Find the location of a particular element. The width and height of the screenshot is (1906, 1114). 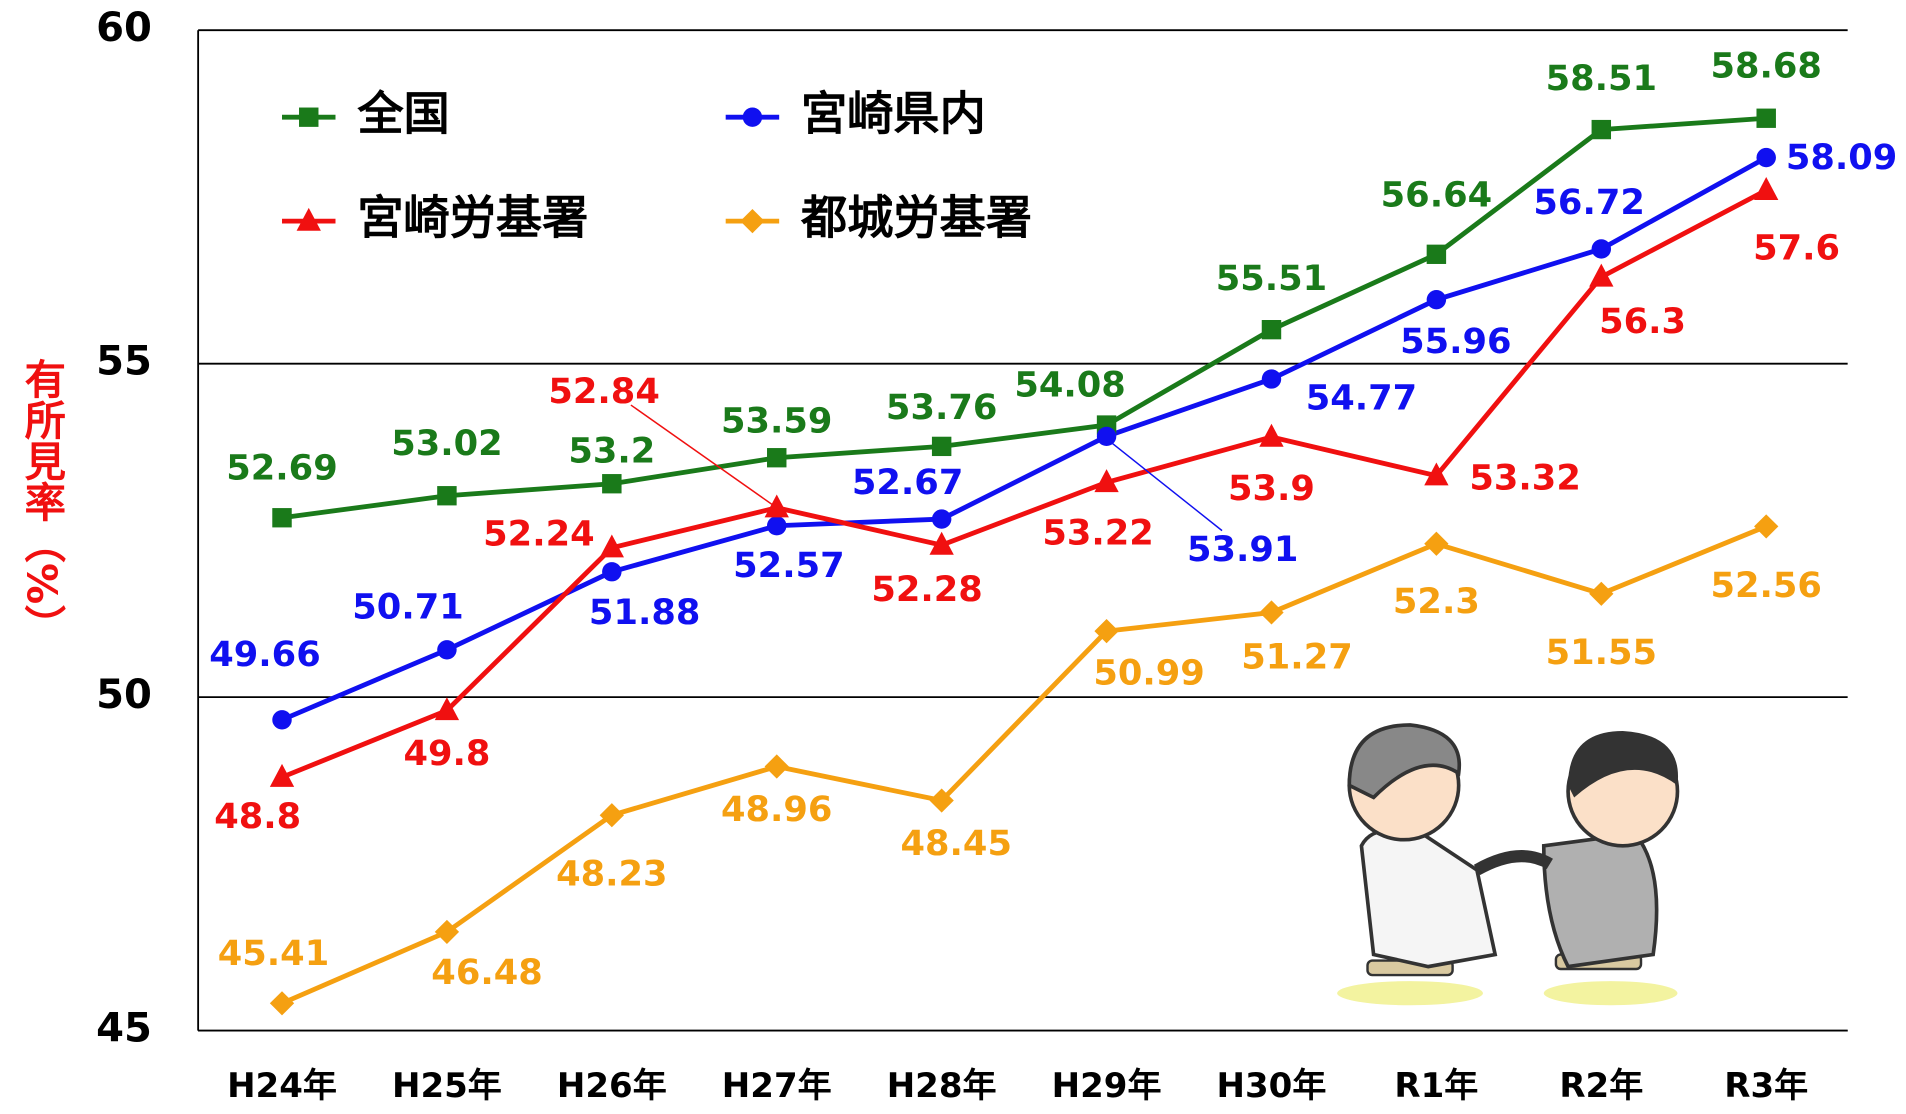

data-label: 52.3 is located at coordinates (1436, 601).